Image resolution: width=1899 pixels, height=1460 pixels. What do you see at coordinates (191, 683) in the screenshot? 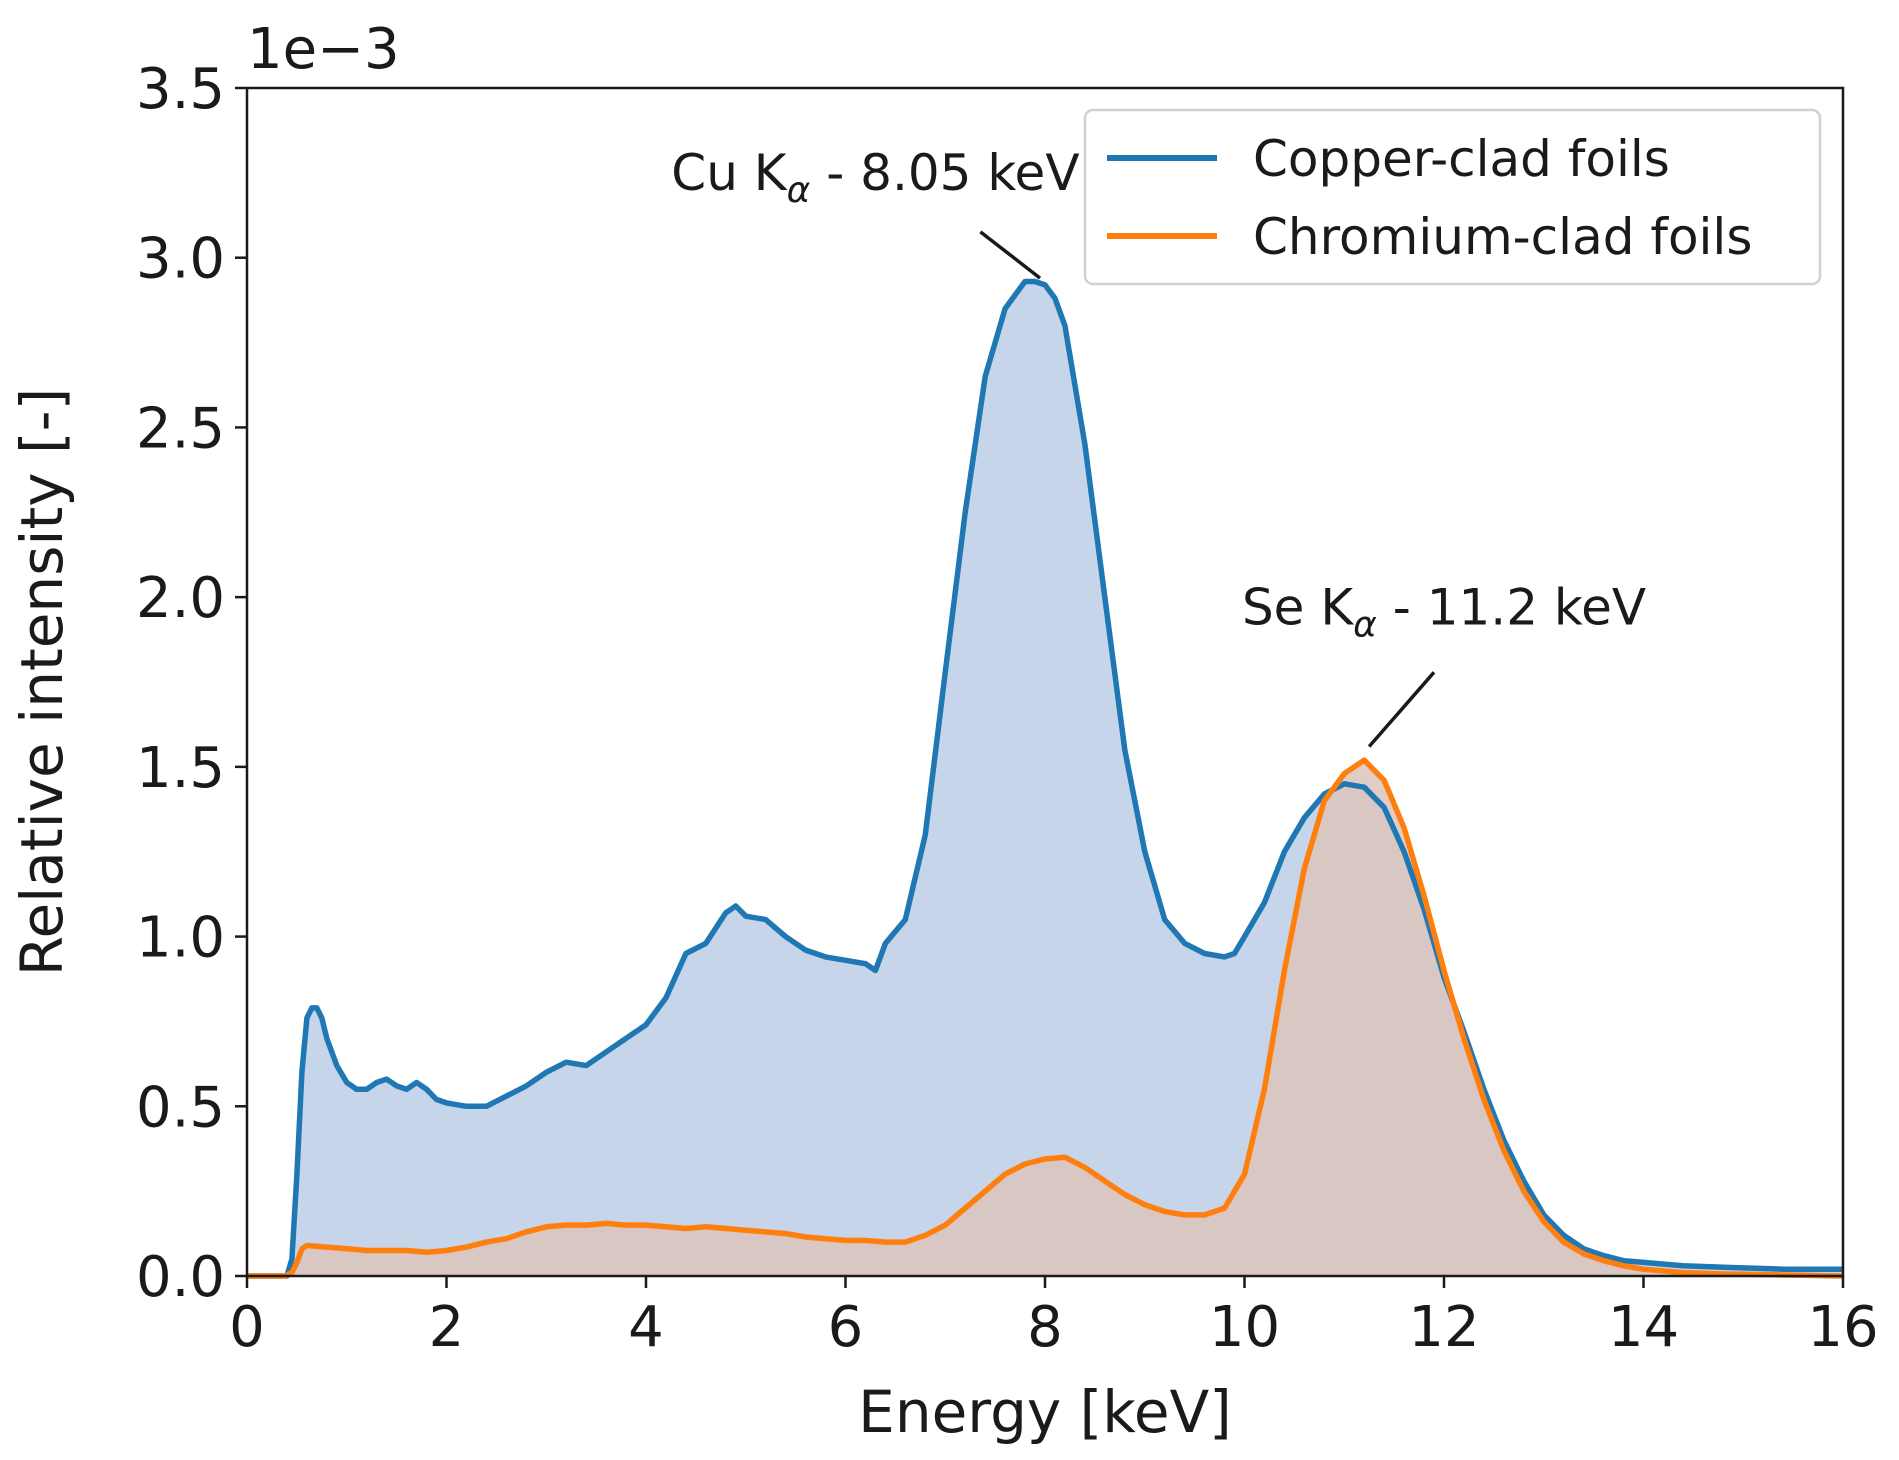
I see `y-axis: 0.0 0.5 1.0 1.5 2.0 2.5 3.0 3.5` at bounding box center [191, 683].